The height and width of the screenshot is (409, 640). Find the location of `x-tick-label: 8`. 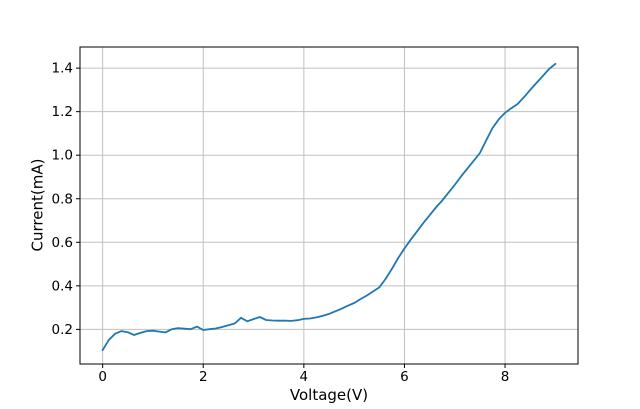

x-tick-label: 8 is located at coordinates (505, 377).